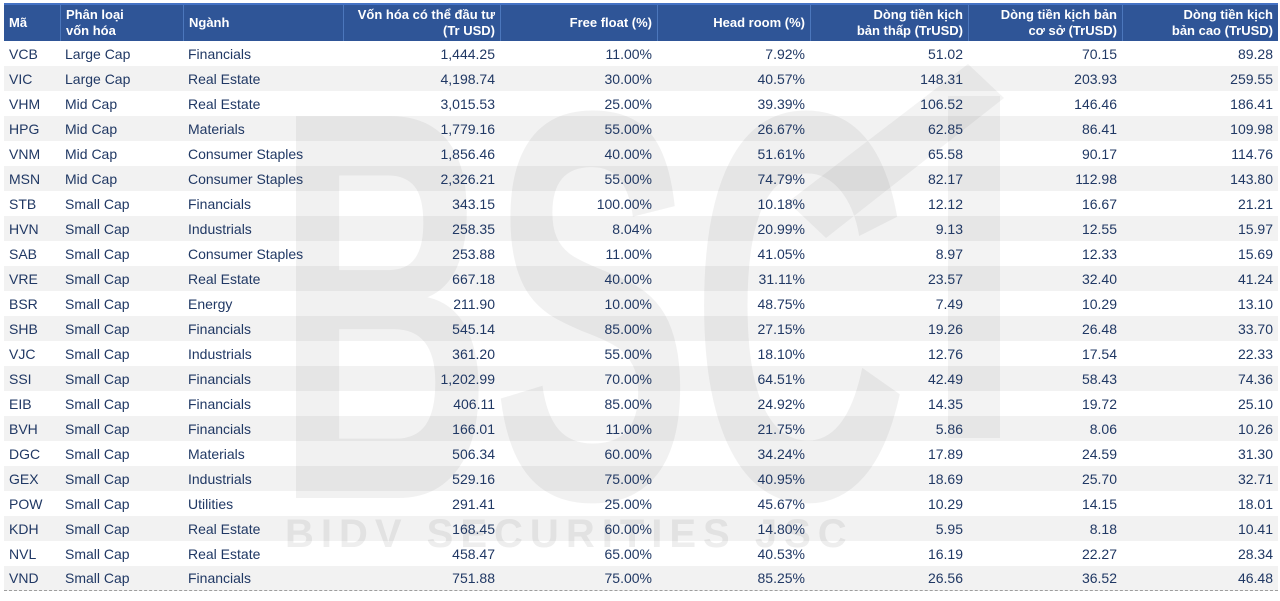 The image size is (1280, 601). What do you see at coordinates (24, 128) in the screenshot?
I see `cell-ma: HPG` at bounding box center [24, 128].